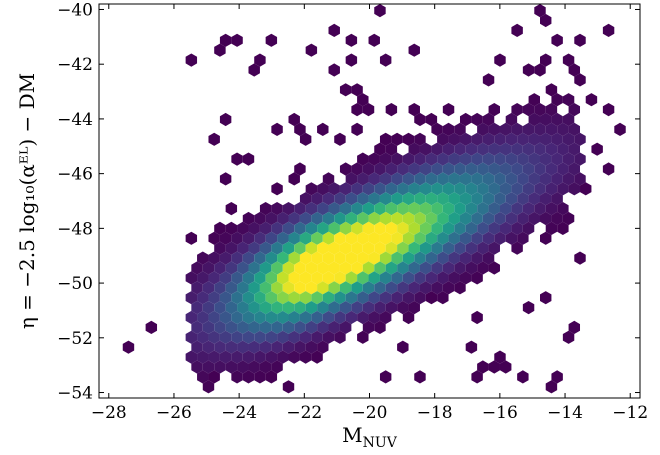  Describe the element at coordinates (75, 339) in the screenshot. I see `y-tick-label: −52` at that location.